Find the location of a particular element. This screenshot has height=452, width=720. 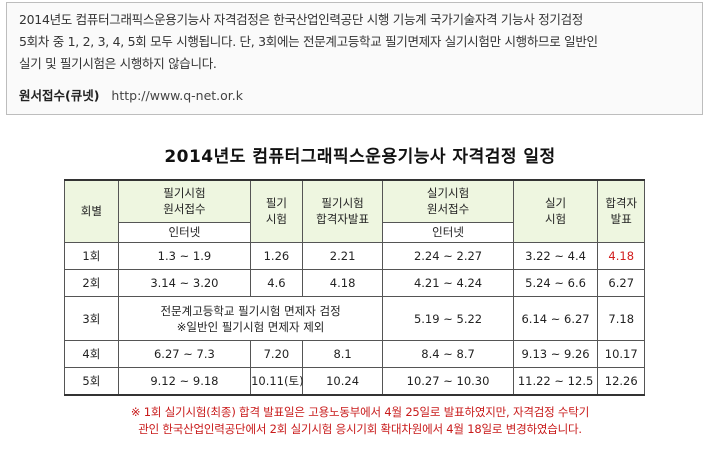

cell-round: 4회 is located at coordinates (91, 354).